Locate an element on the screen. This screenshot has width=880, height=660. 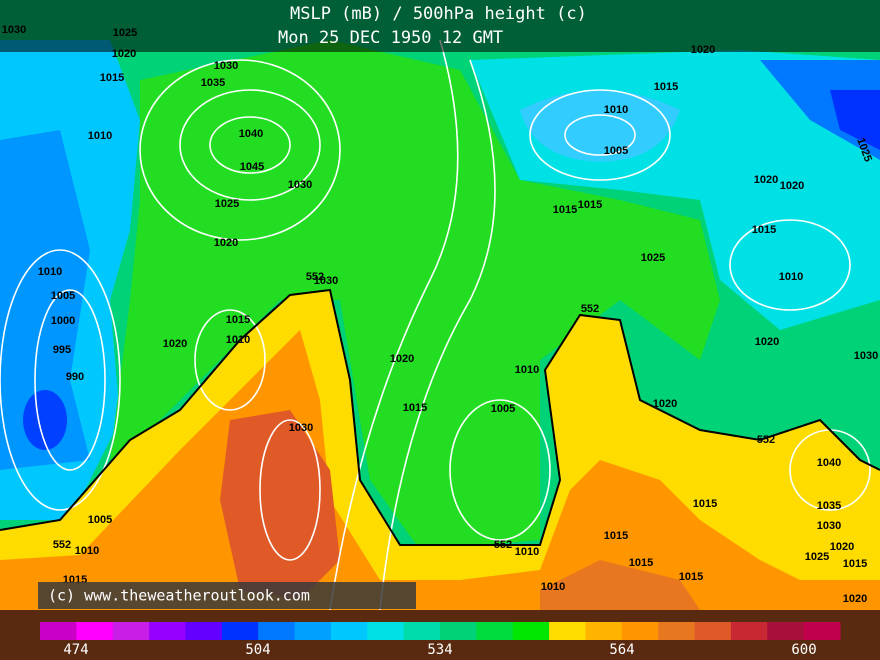
copyright-box is located at coordinates (227, 595).